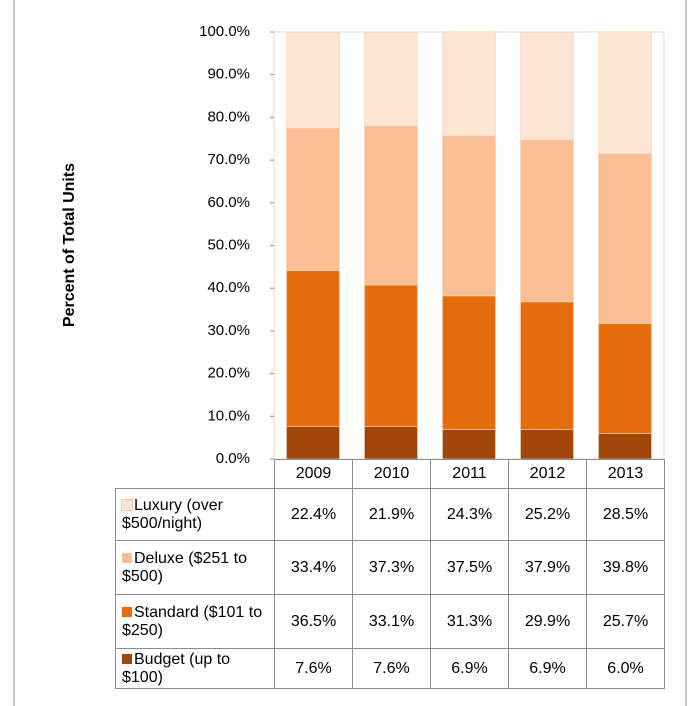 The height and width of the screenshot is (706, 699). I want to click on data-label: 25.2%, so click(547, 514).